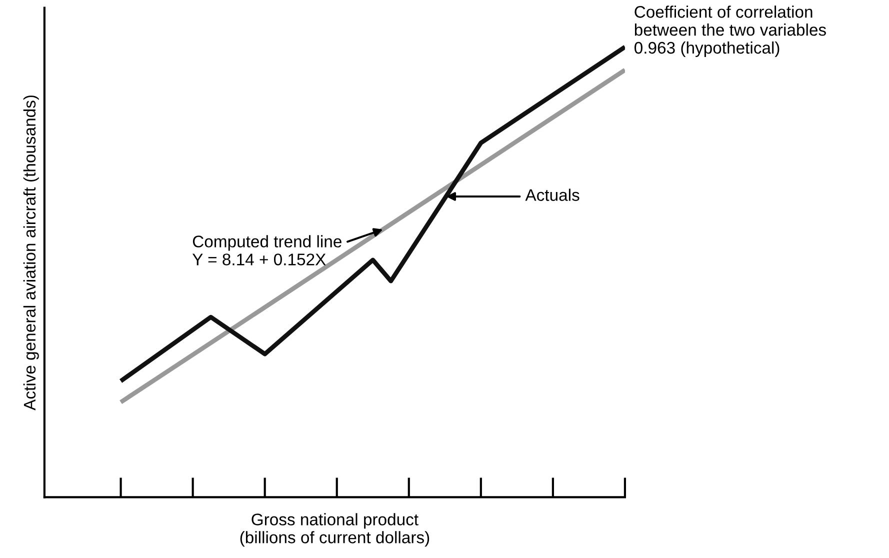  Describe the element at coordinates (267, 250) in the screenshot. I see `annotation: Computed trend line Y = 8.14 + 0.152X` at that location.